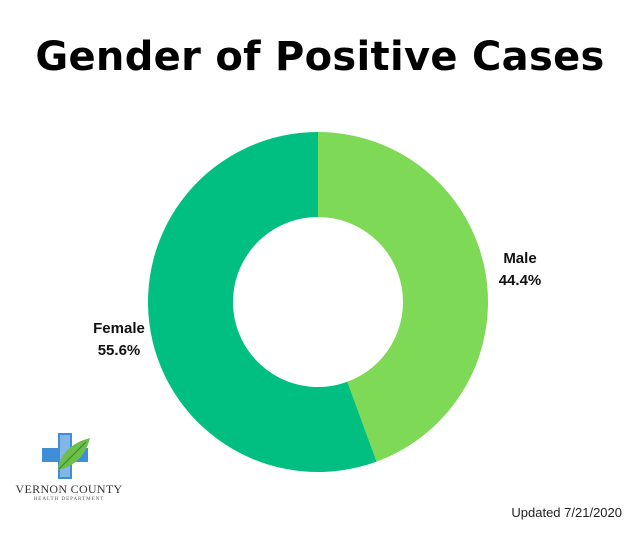 The image size is (640, 537). What do you see at coordinates (320, 57) in the screenshot?
I see `chart-title: Gender of Positive Cases` at bounding box center [320, 57].